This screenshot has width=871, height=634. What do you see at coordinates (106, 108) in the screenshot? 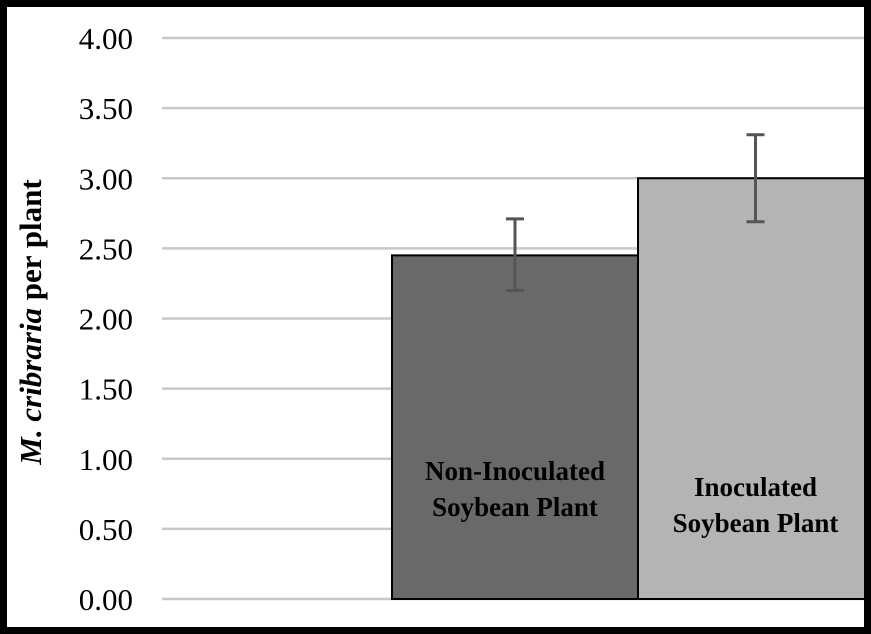
I see `y-tick-label: 3.50` at bounding box center [106, 108].